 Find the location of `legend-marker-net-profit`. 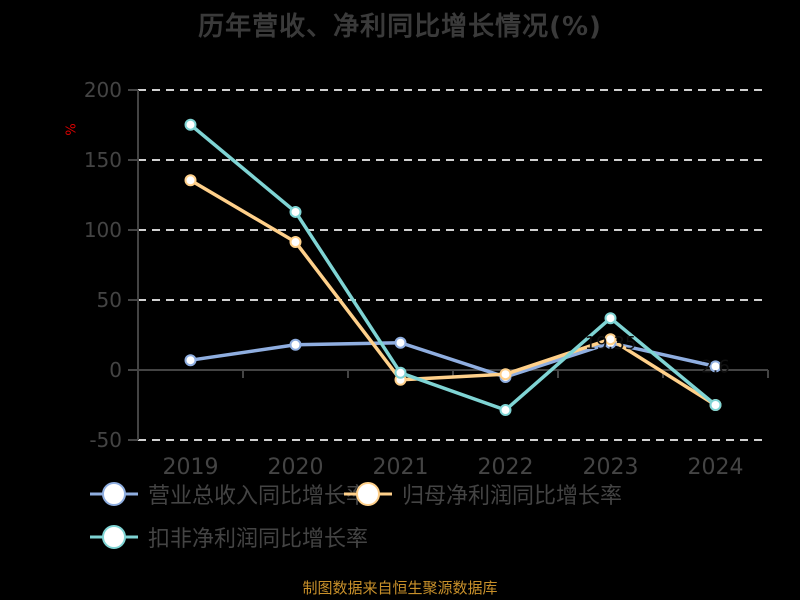

legend-marker-net-profit is located at coordinates (368, 494).